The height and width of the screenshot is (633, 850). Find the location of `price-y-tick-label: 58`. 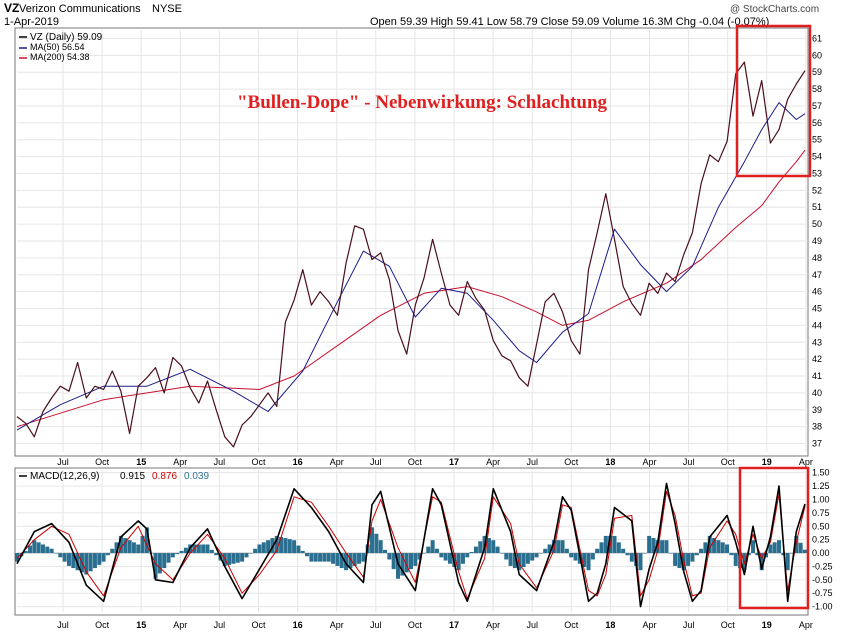

price-y-tick-label: 58 is located at coordinates (817, 89).